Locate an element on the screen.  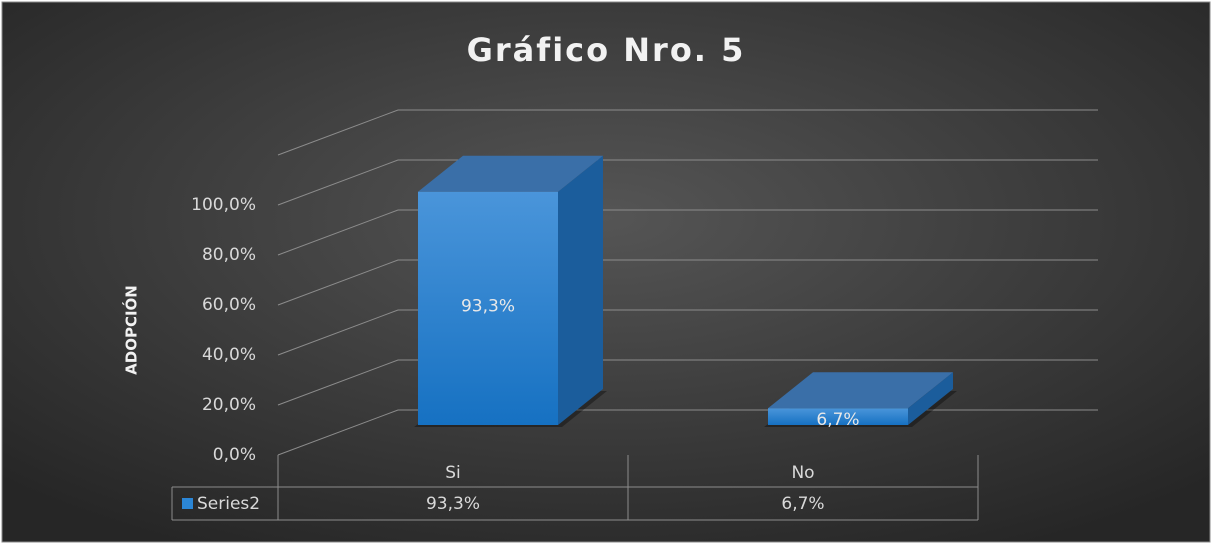
y-tick-label: 60,0% is located at coordinates (229, 305).